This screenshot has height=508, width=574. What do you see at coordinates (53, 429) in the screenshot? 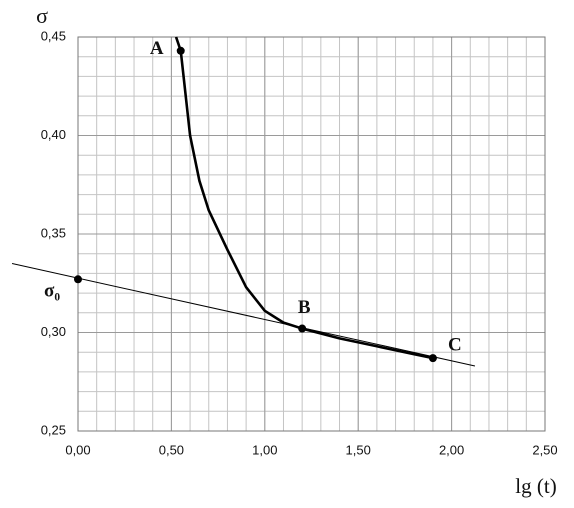
I see `y-tick-label: 0,25` at bounding box center [53, 429].